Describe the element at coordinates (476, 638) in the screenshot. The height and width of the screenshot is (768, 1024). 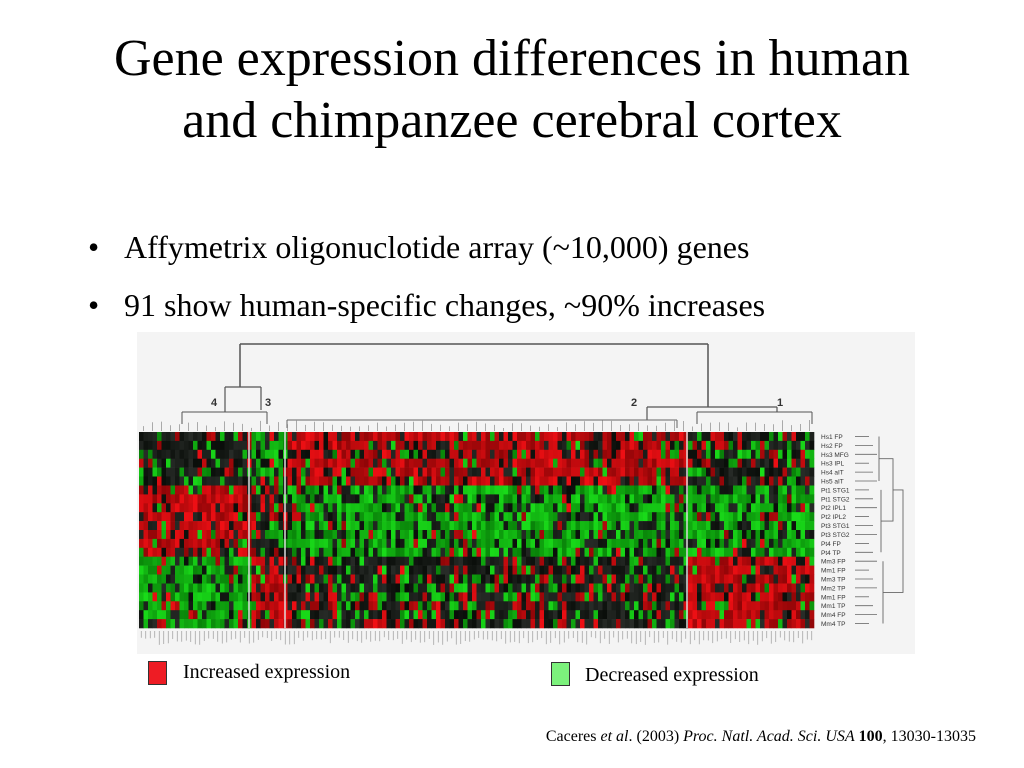
I see `gene-tick-labels` at that location.